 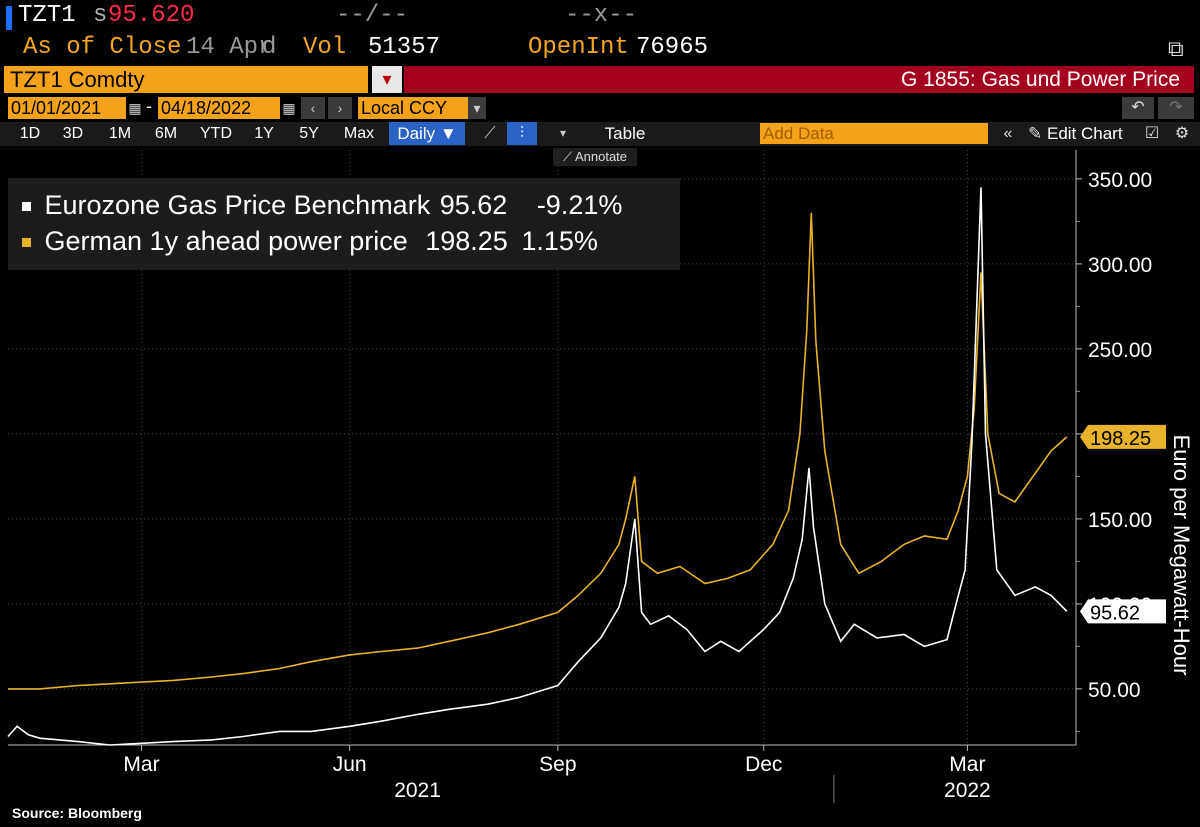 What do you see at coordinates (579, 205) in the screenshot?
I see `legend-gas-change: -9.21%` at bounding box center [579, 205].